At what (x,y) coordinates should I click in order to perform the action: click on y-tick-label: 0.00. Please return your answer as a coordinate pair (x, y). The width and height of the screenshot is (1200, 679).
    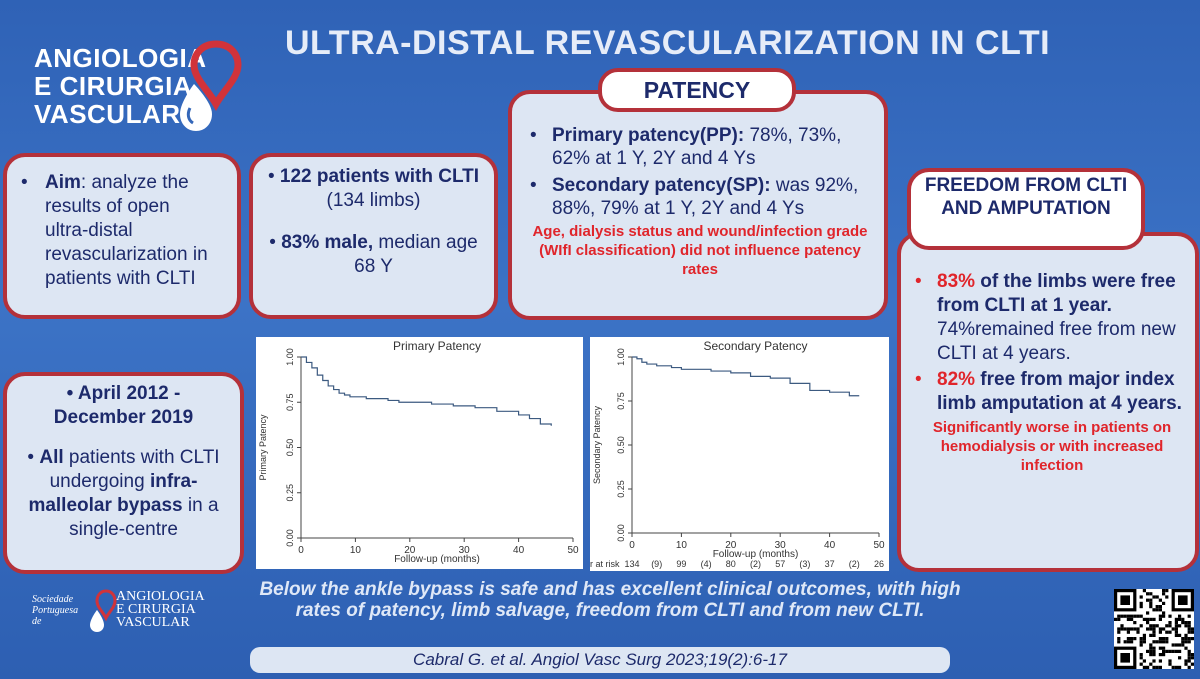
    Looking at the image, I should click on (290, 538).